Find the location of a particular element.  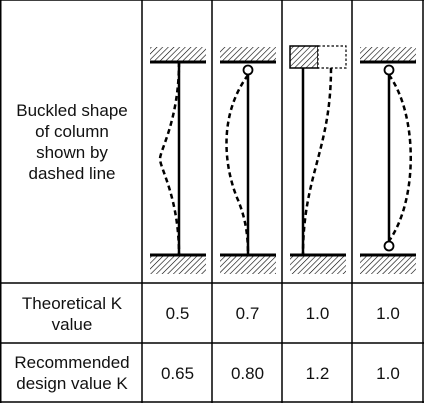

top-sway-block is located at coordinates (304, 57).